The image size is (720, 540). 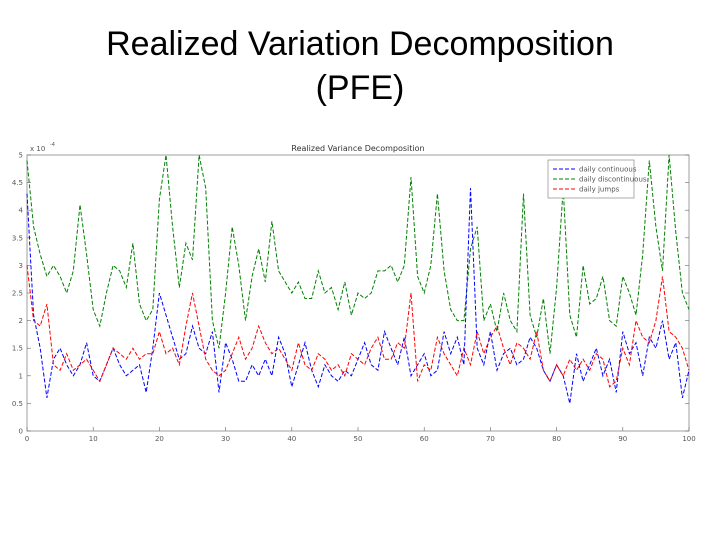 I want to click on y-tick-label: 0, so click(x=21, y=432).